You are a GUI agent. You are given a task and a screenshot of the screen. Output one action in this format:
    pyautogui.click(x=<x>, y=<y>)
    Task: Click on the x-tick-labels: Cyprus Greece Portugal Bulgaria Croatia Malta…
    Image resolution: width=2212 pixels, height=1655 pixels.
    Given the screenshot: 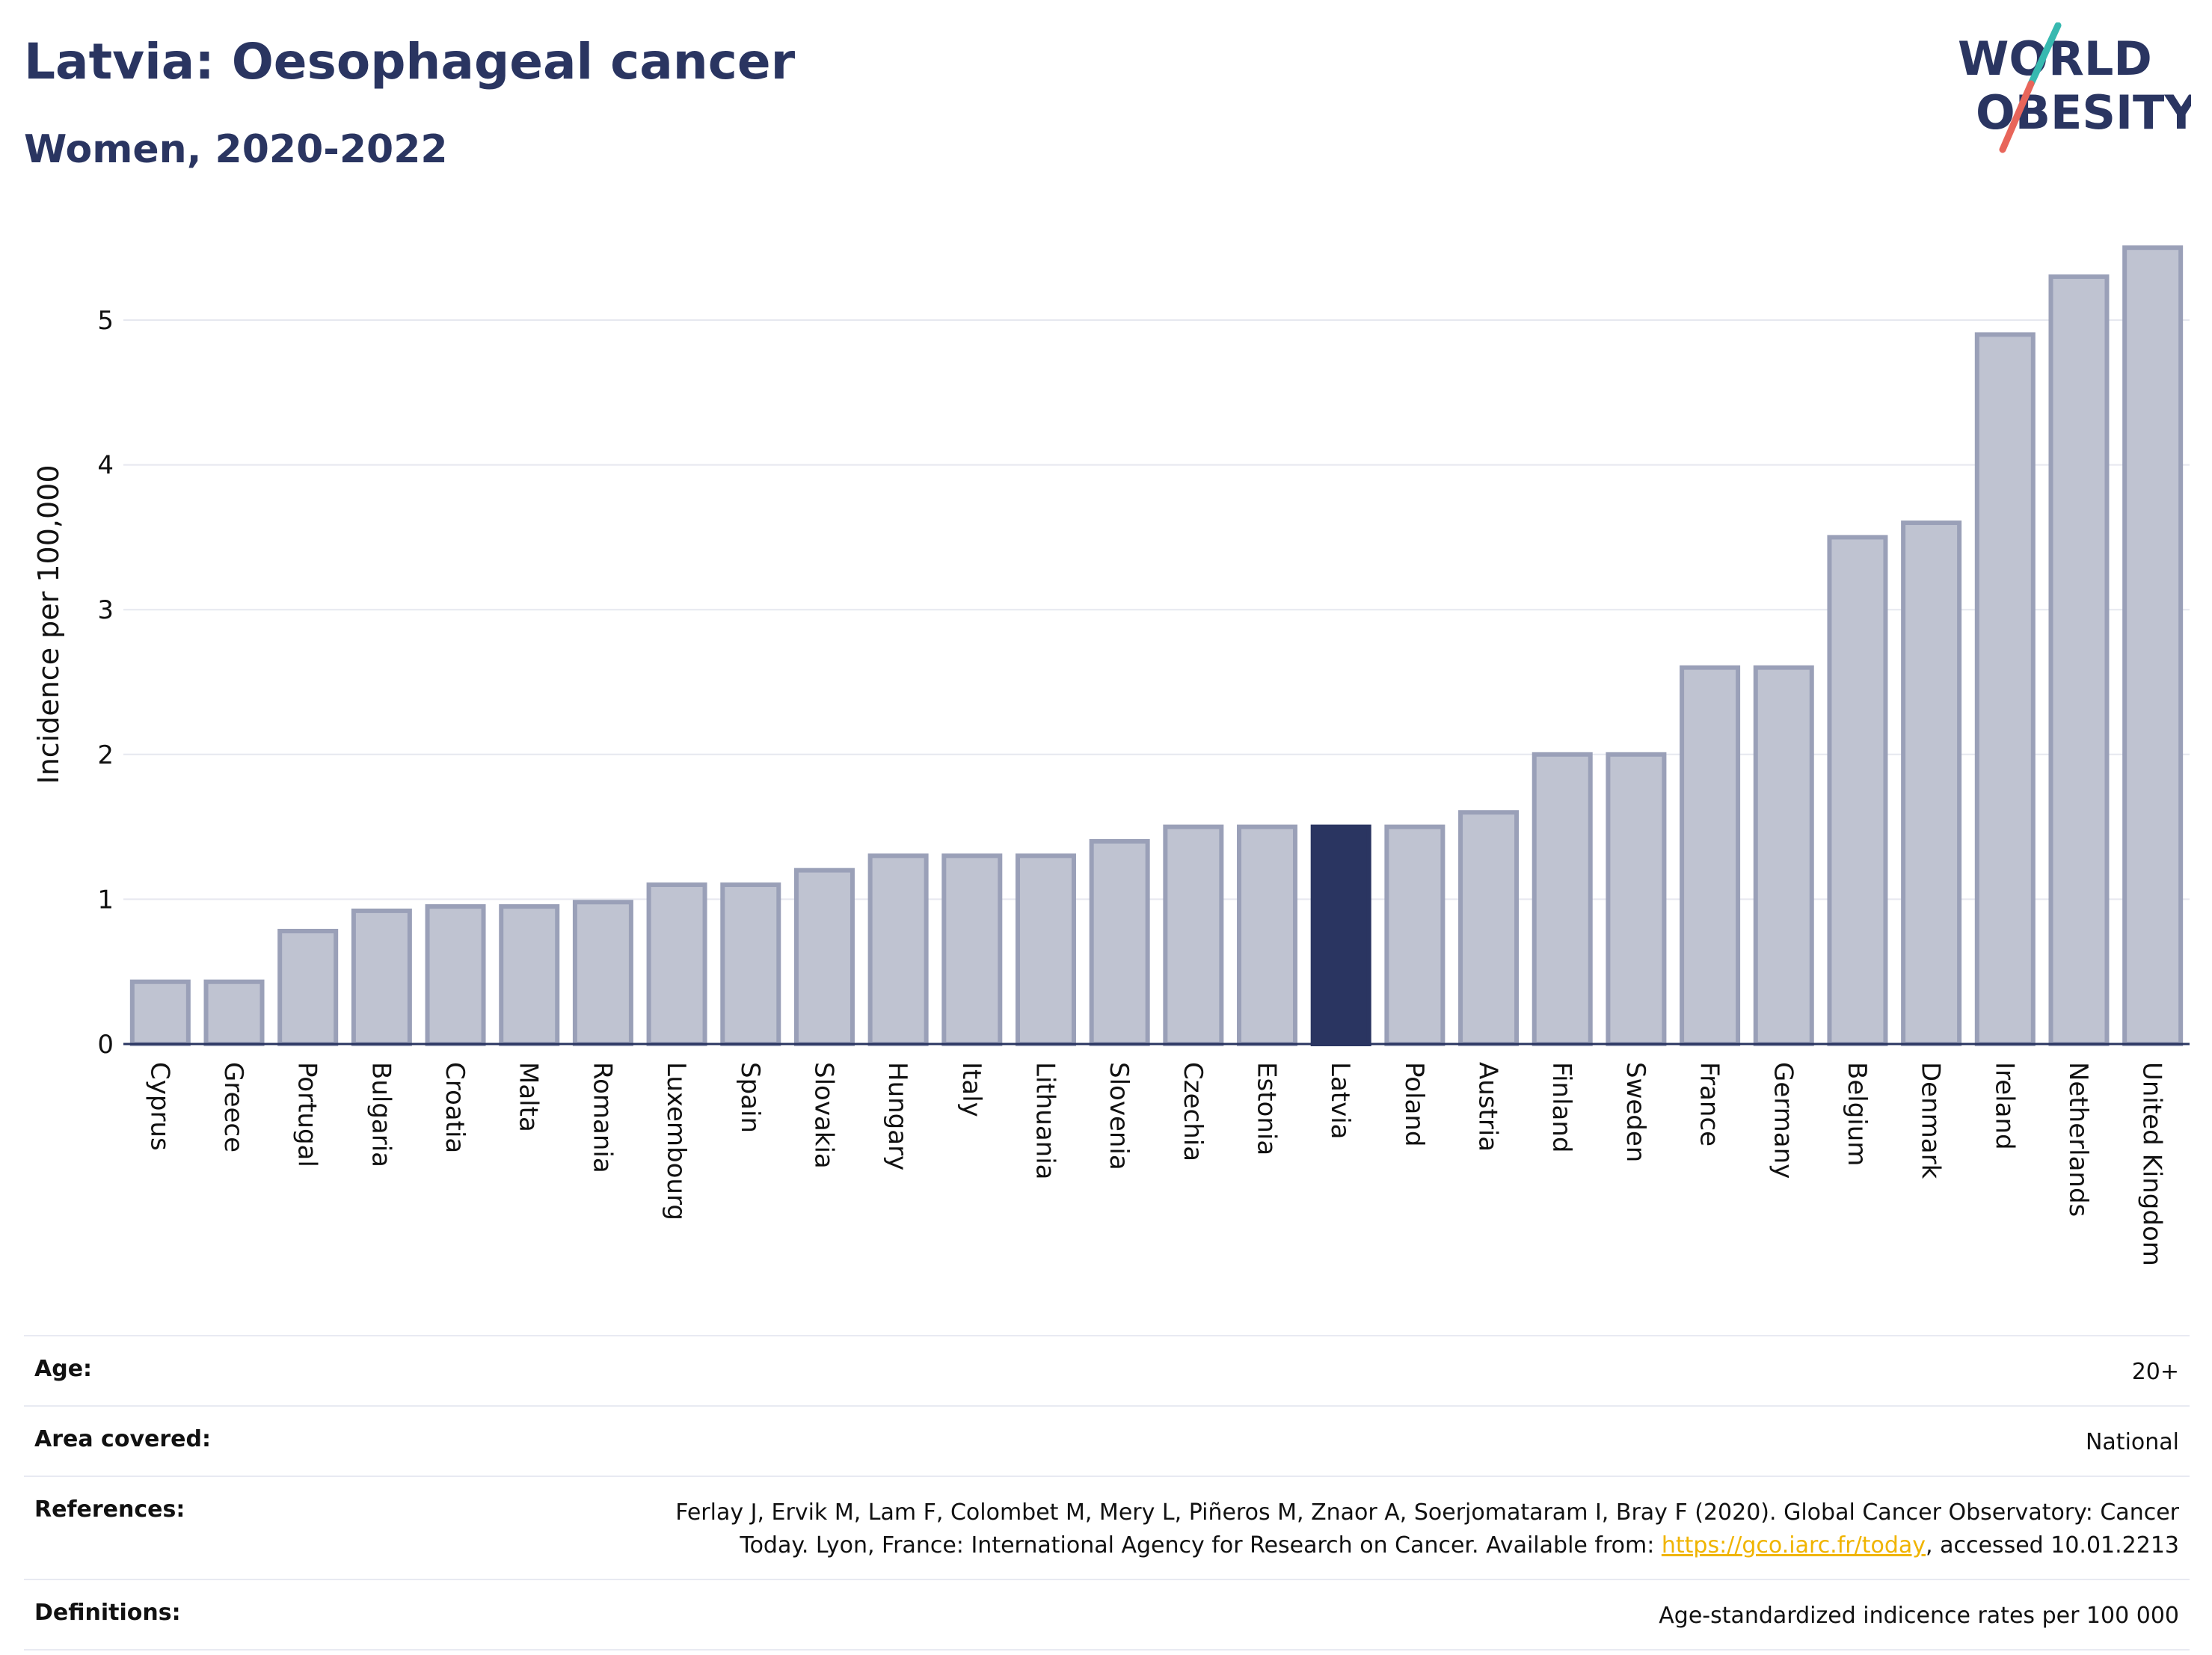 What is the action you would take?
    pyautogui.click(x=1155, y=1164)
    